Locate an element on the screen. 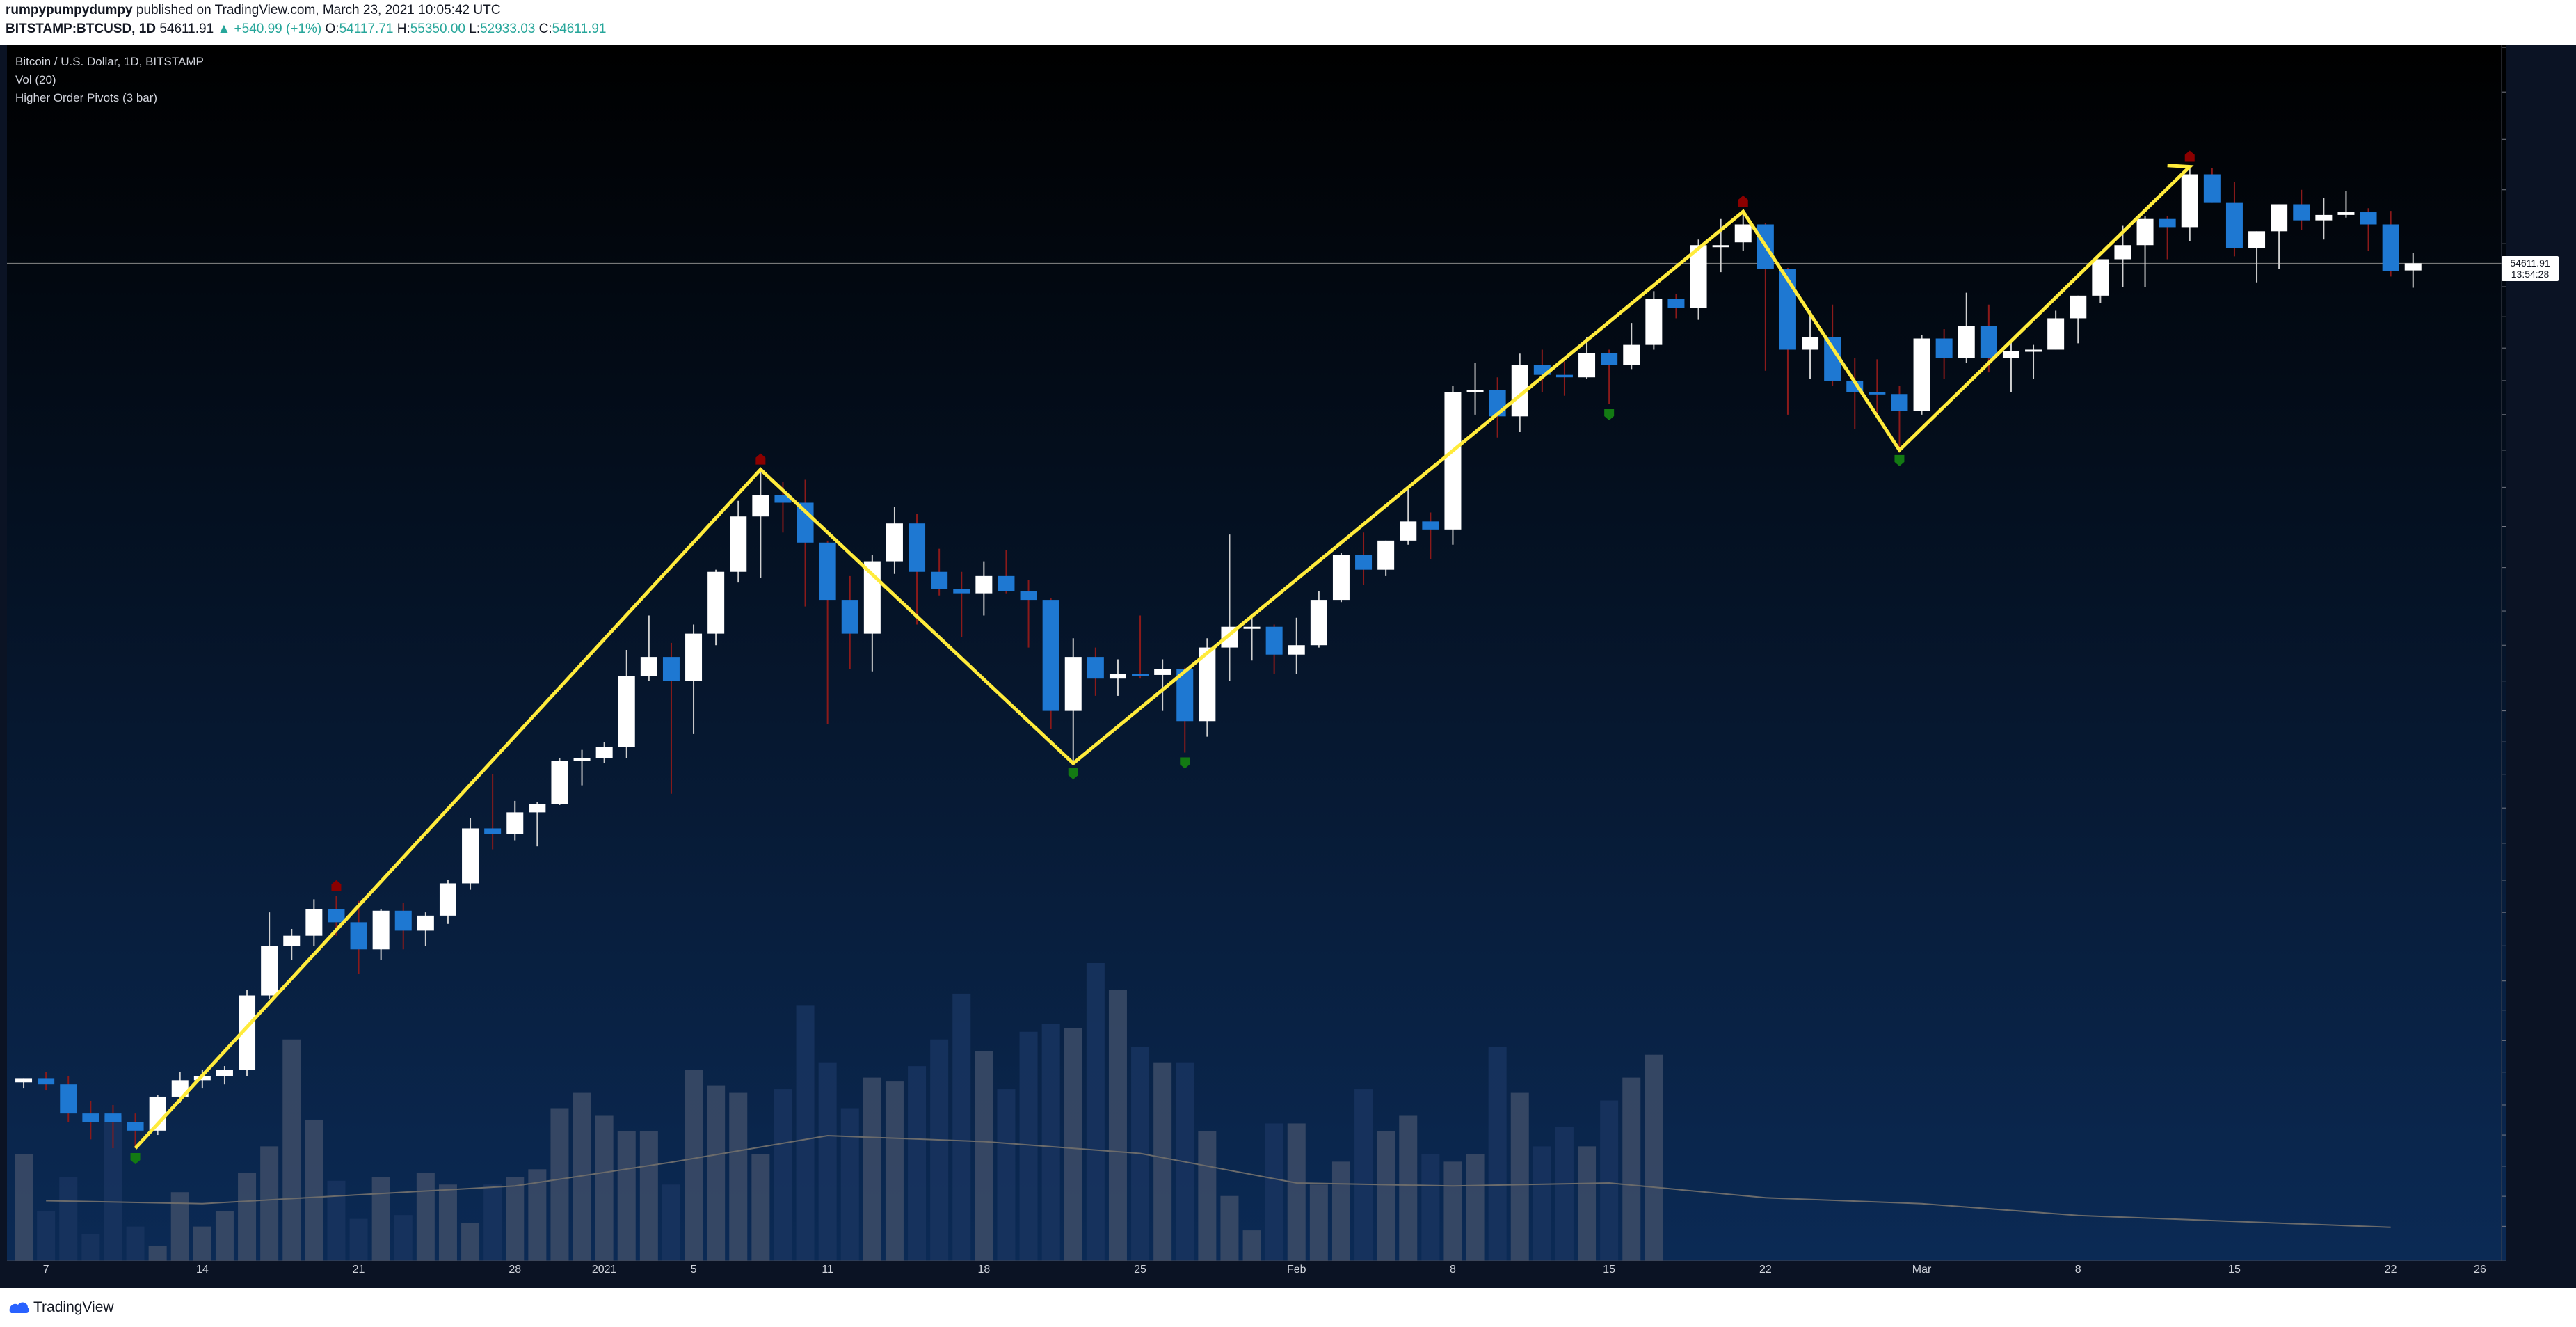 This screenshot has height=1327, width=2576. low-label: L: is located at coordinates (475, 29).